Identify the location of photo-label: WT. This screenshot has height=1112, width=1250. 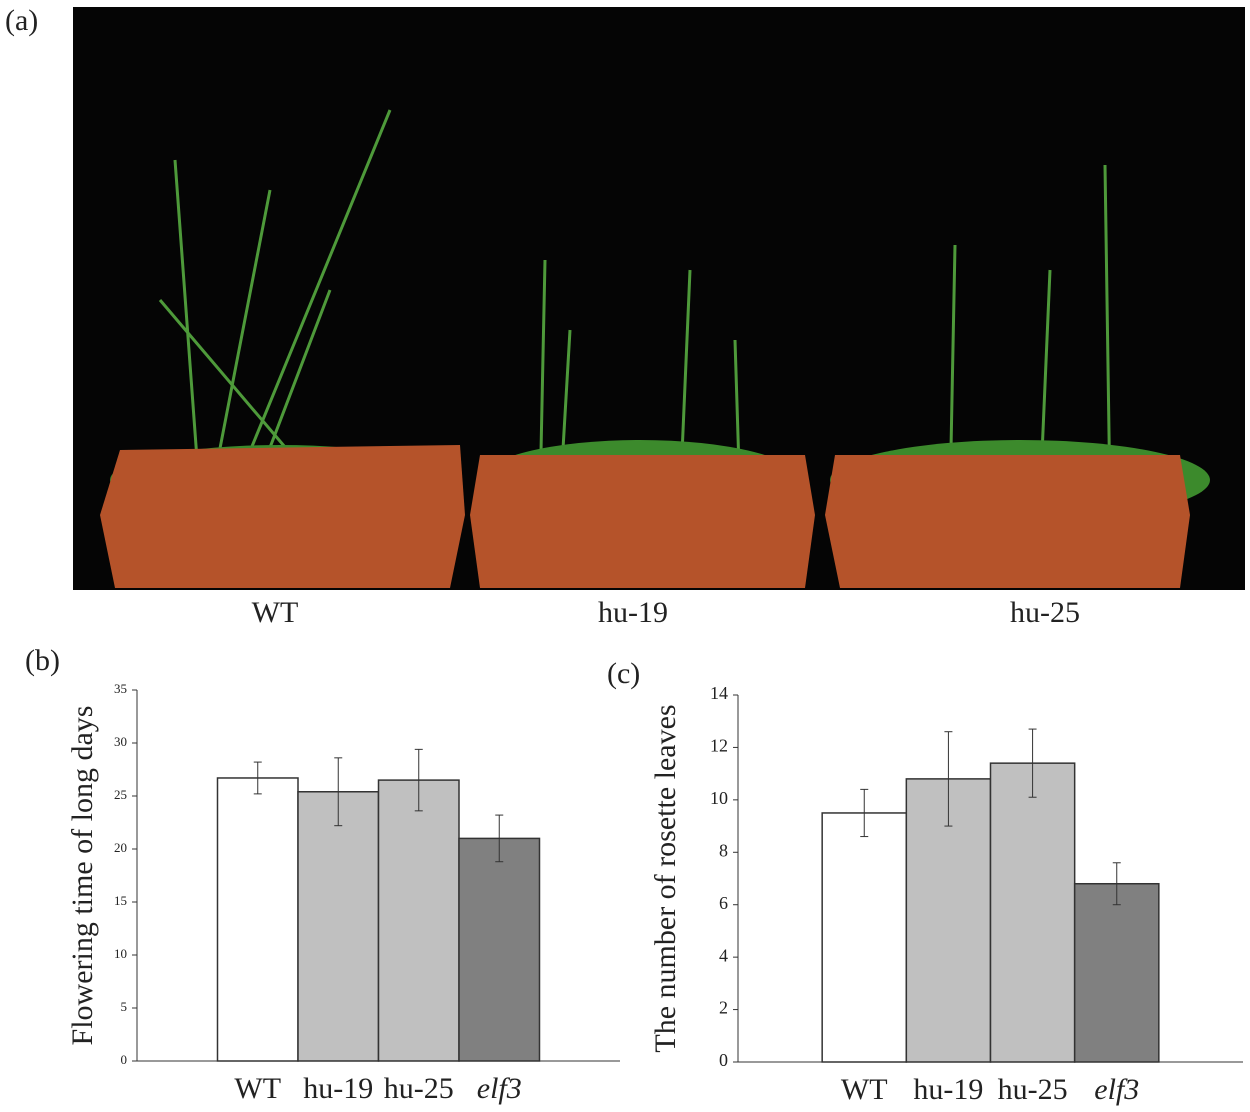
(275, 612).